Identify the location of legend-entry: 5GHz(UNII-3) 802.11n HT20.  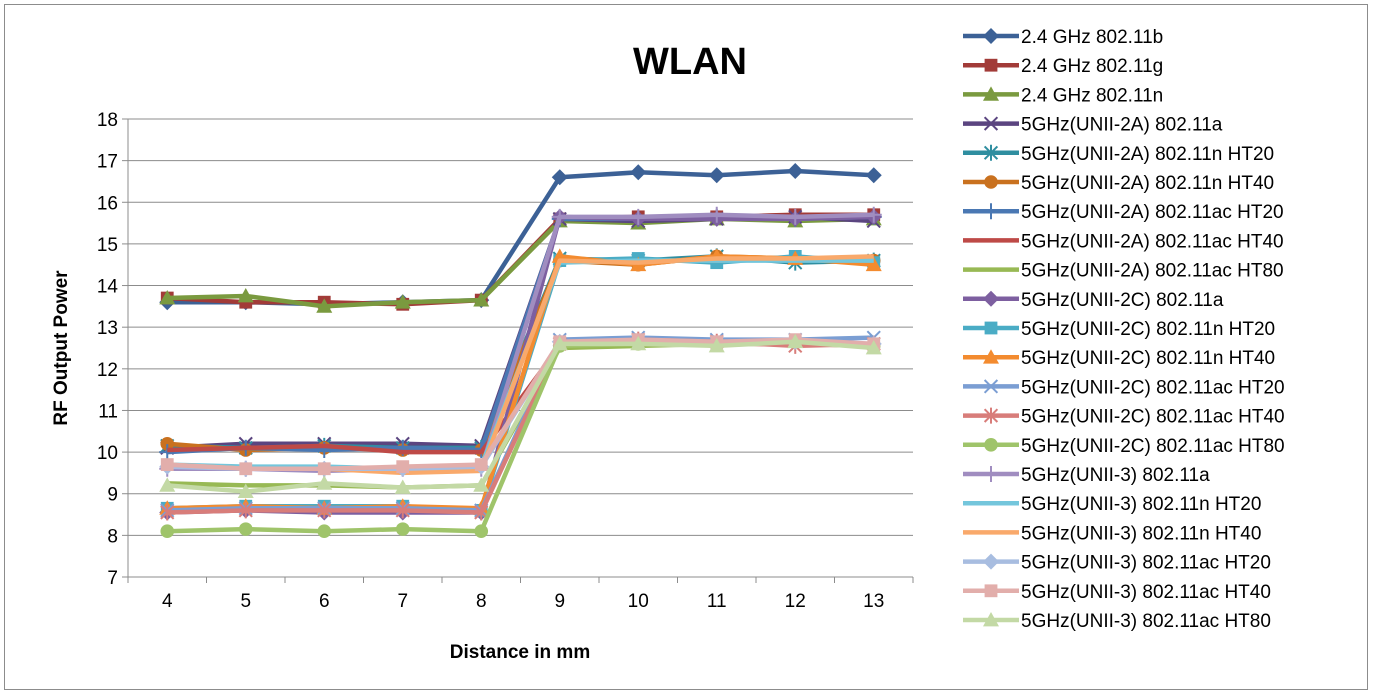
(1112, 504).